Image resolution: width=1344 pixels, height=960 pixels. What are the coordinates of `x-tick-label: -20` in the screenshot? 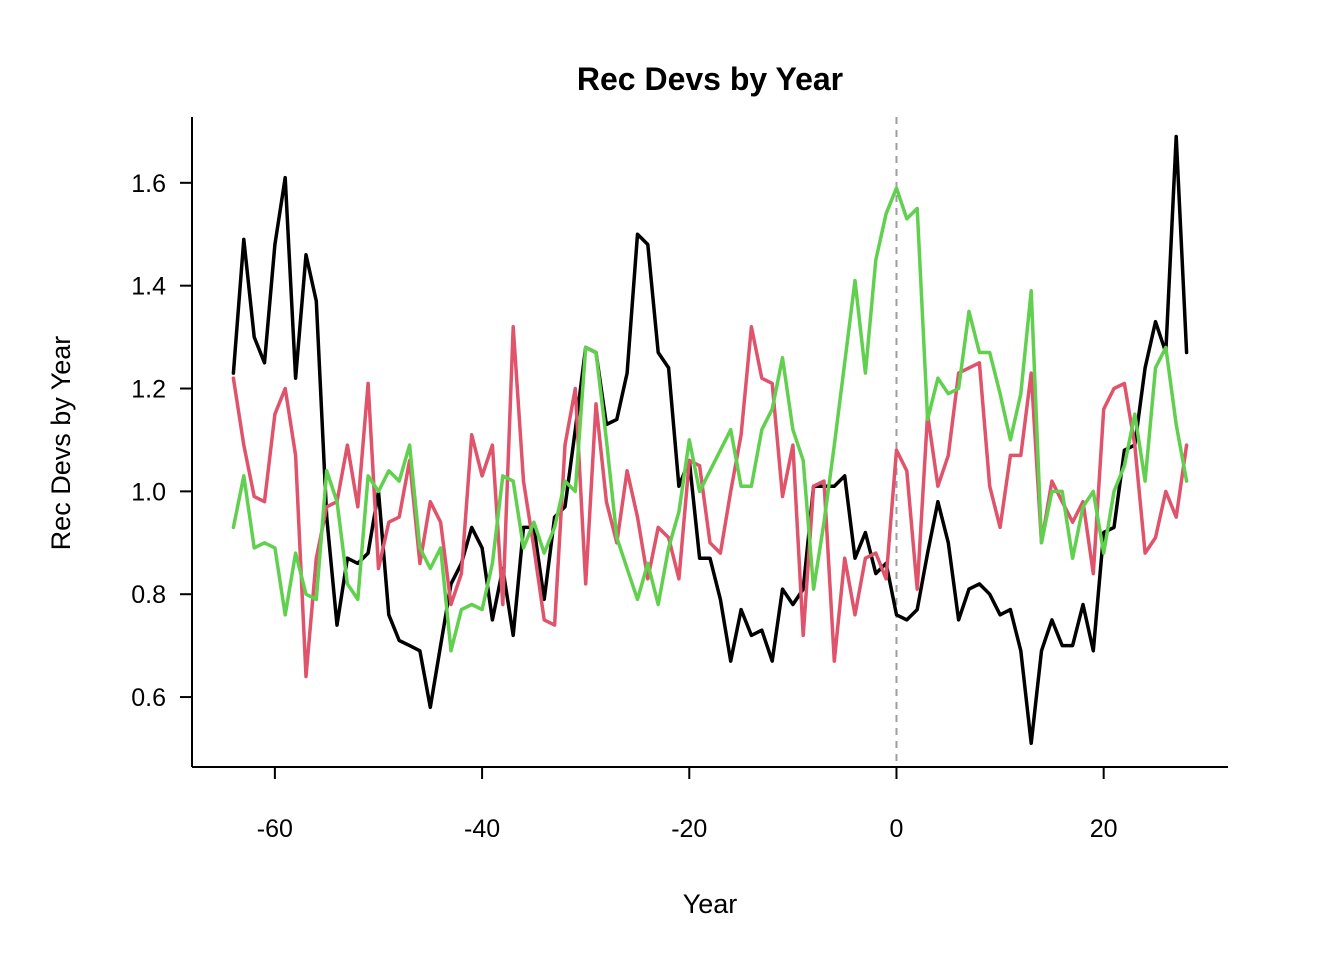 It's located at (689, 829).